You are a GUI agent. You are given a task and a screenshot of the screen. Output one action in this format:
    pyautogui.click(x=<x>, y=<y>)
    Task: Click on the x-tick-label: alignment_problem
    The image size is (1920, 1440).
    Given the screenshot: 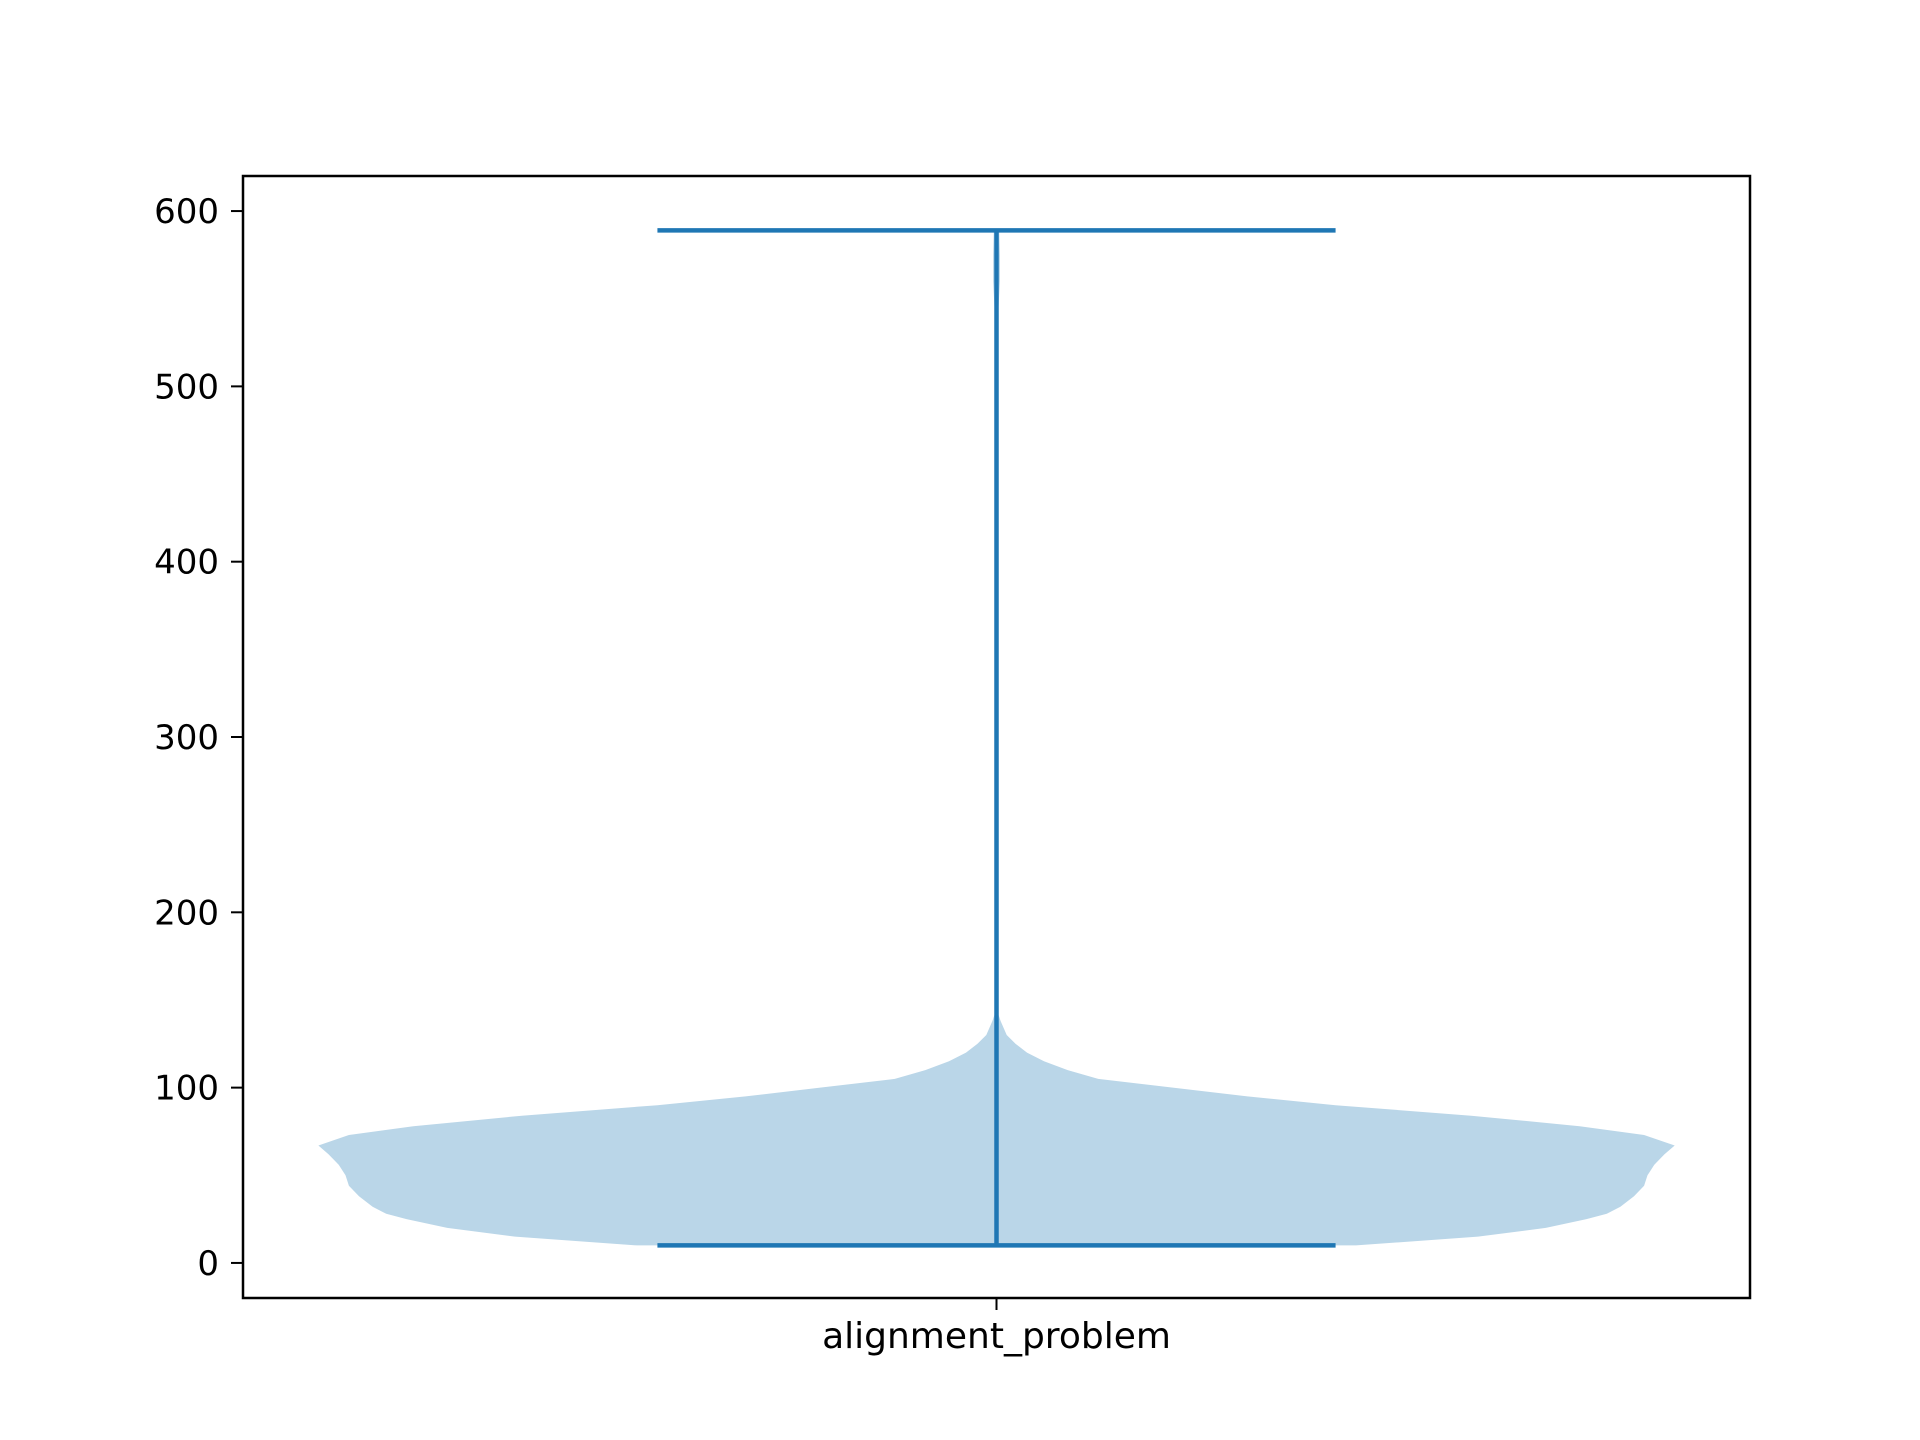 What is the action you would take?
    pyautogui.click(x=996, y=1336)
    